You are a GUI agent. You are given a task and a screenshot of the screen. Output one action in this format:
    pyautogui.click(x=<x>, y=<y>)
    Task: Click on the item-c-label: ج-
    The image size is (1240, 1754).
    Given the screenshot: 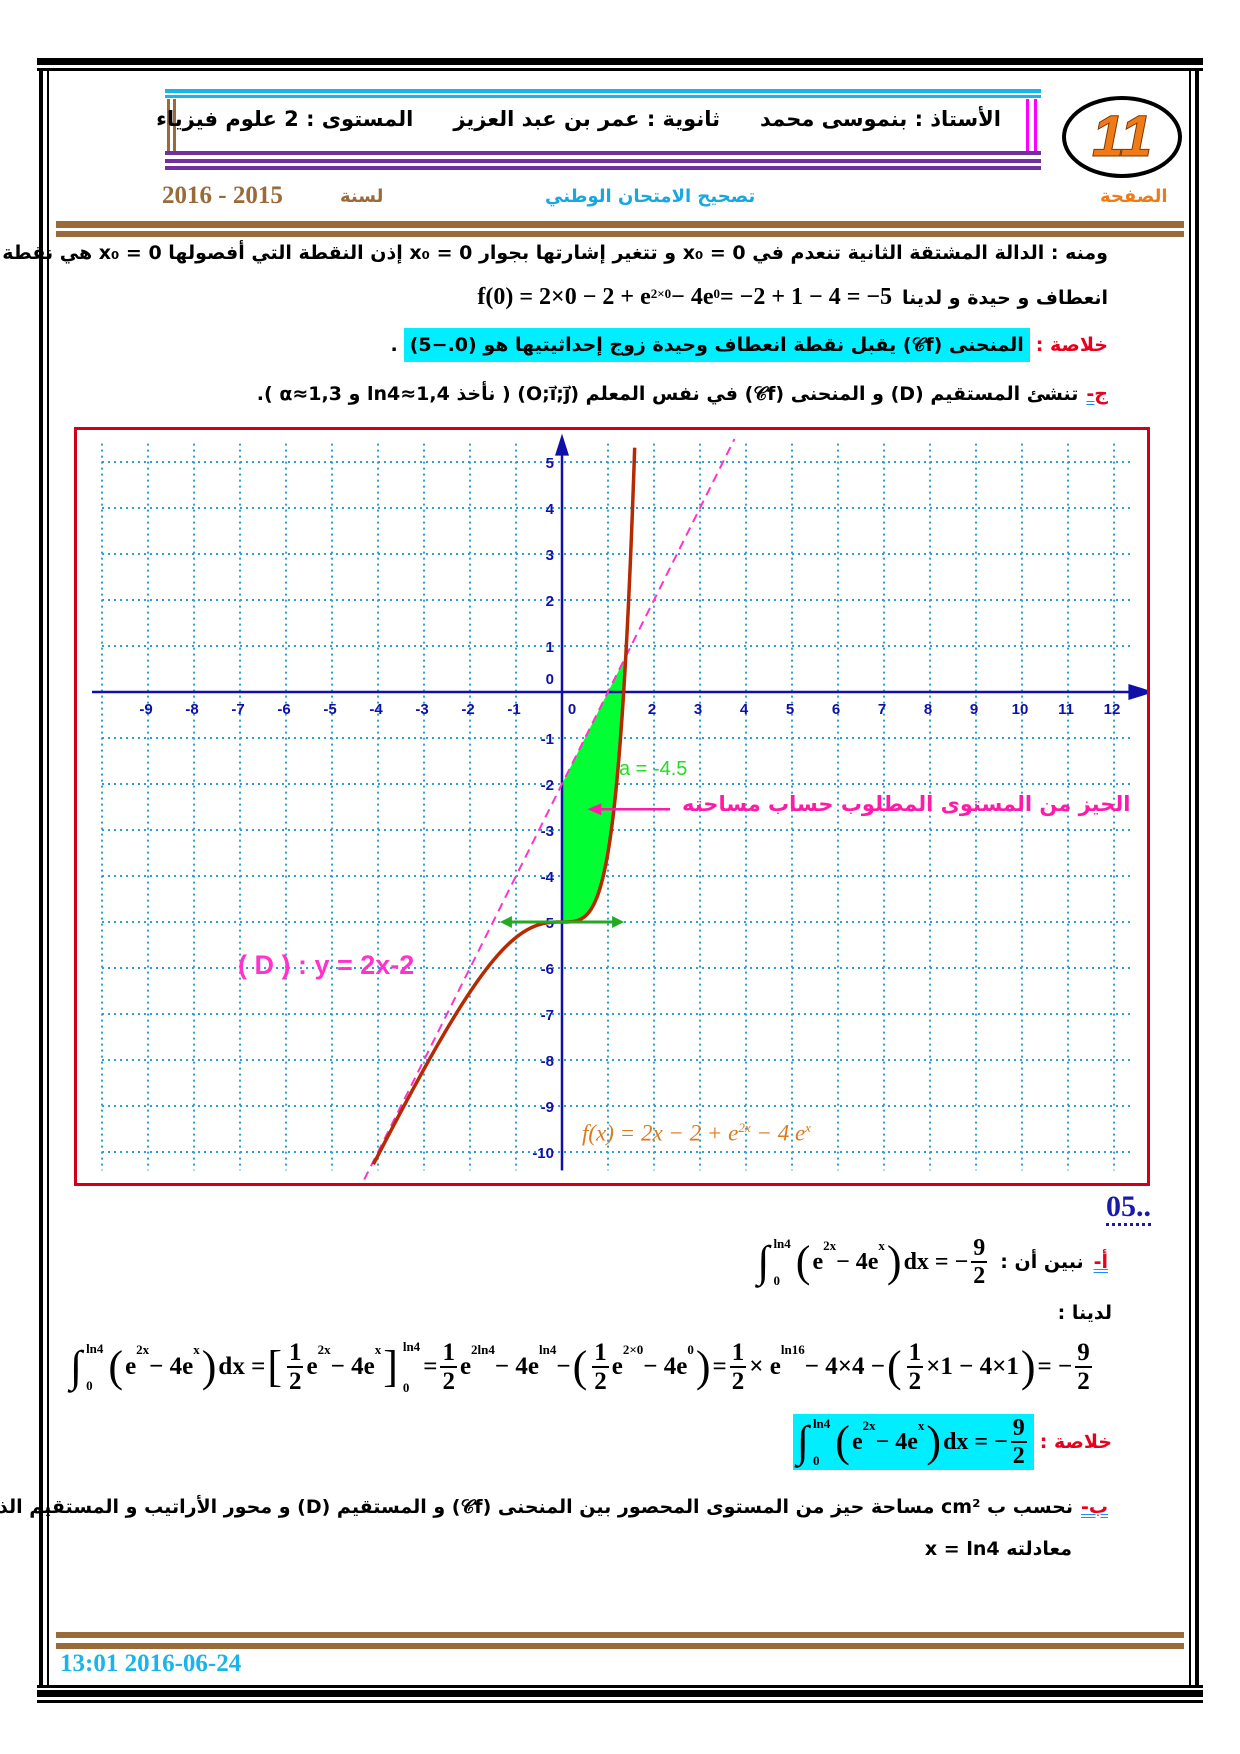 What is the action you would take?
    pyautogui.click(x=1097, y=394)
    